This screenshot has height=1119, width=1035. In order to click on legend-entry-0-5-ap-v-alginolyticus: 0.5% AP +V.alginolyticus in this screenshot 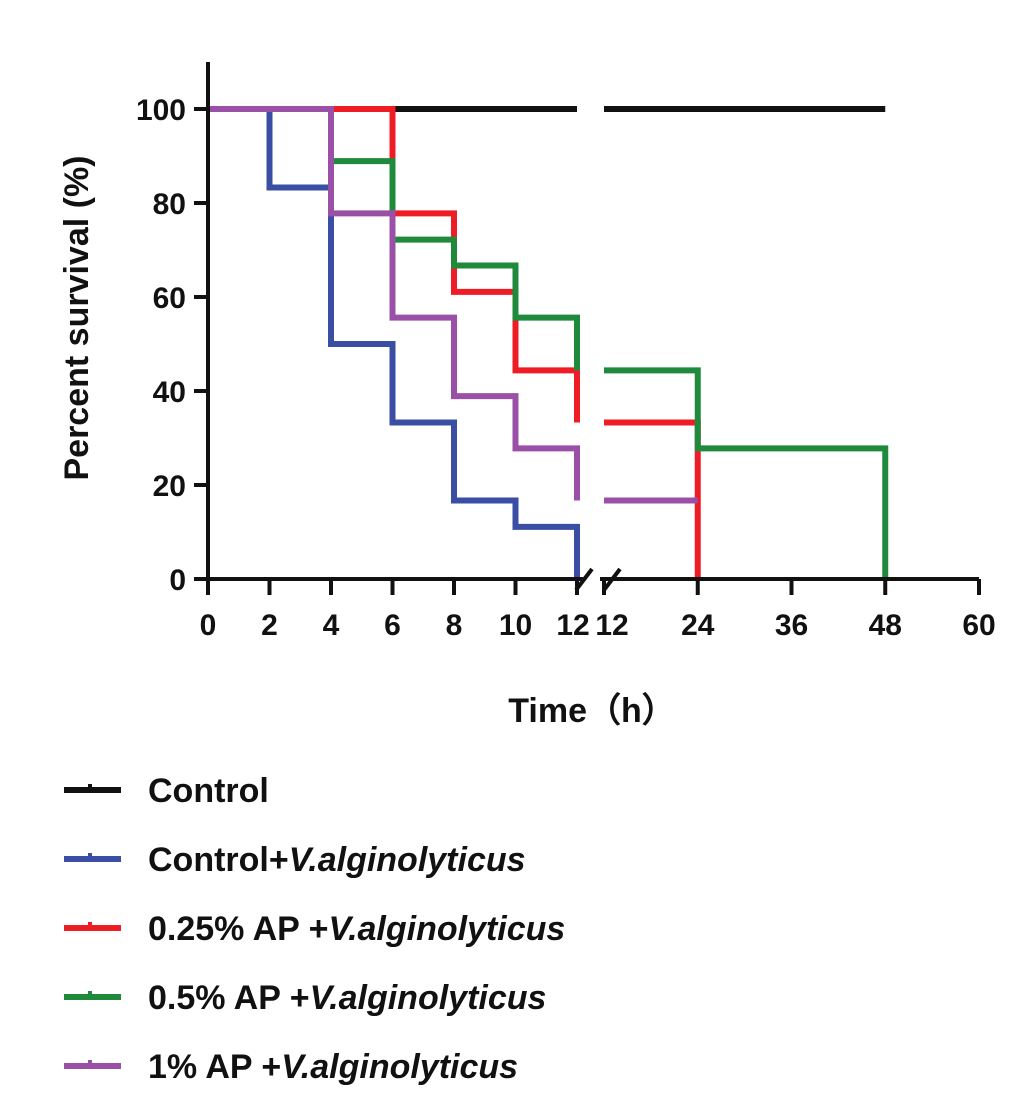, I will do `click(305, 998)`.